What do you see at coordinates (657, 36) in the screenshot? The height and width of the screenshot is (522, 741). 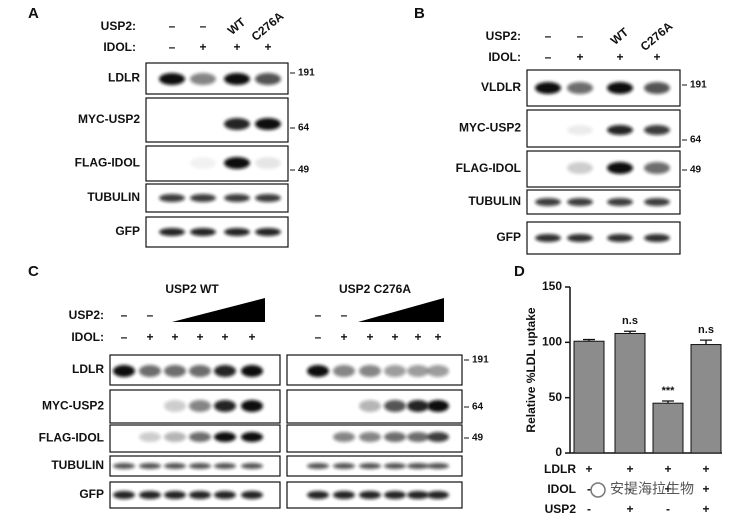 I see `lane-label: C276A` at bounding box center [657, 36].